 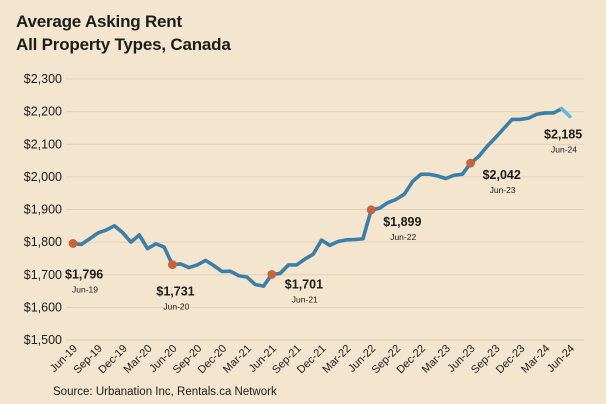 What do you see at coordinates (99, 21) in the screenshot?
I see `chart-title-line-1: Average Asking Rent` at bounding box center [99, 21].